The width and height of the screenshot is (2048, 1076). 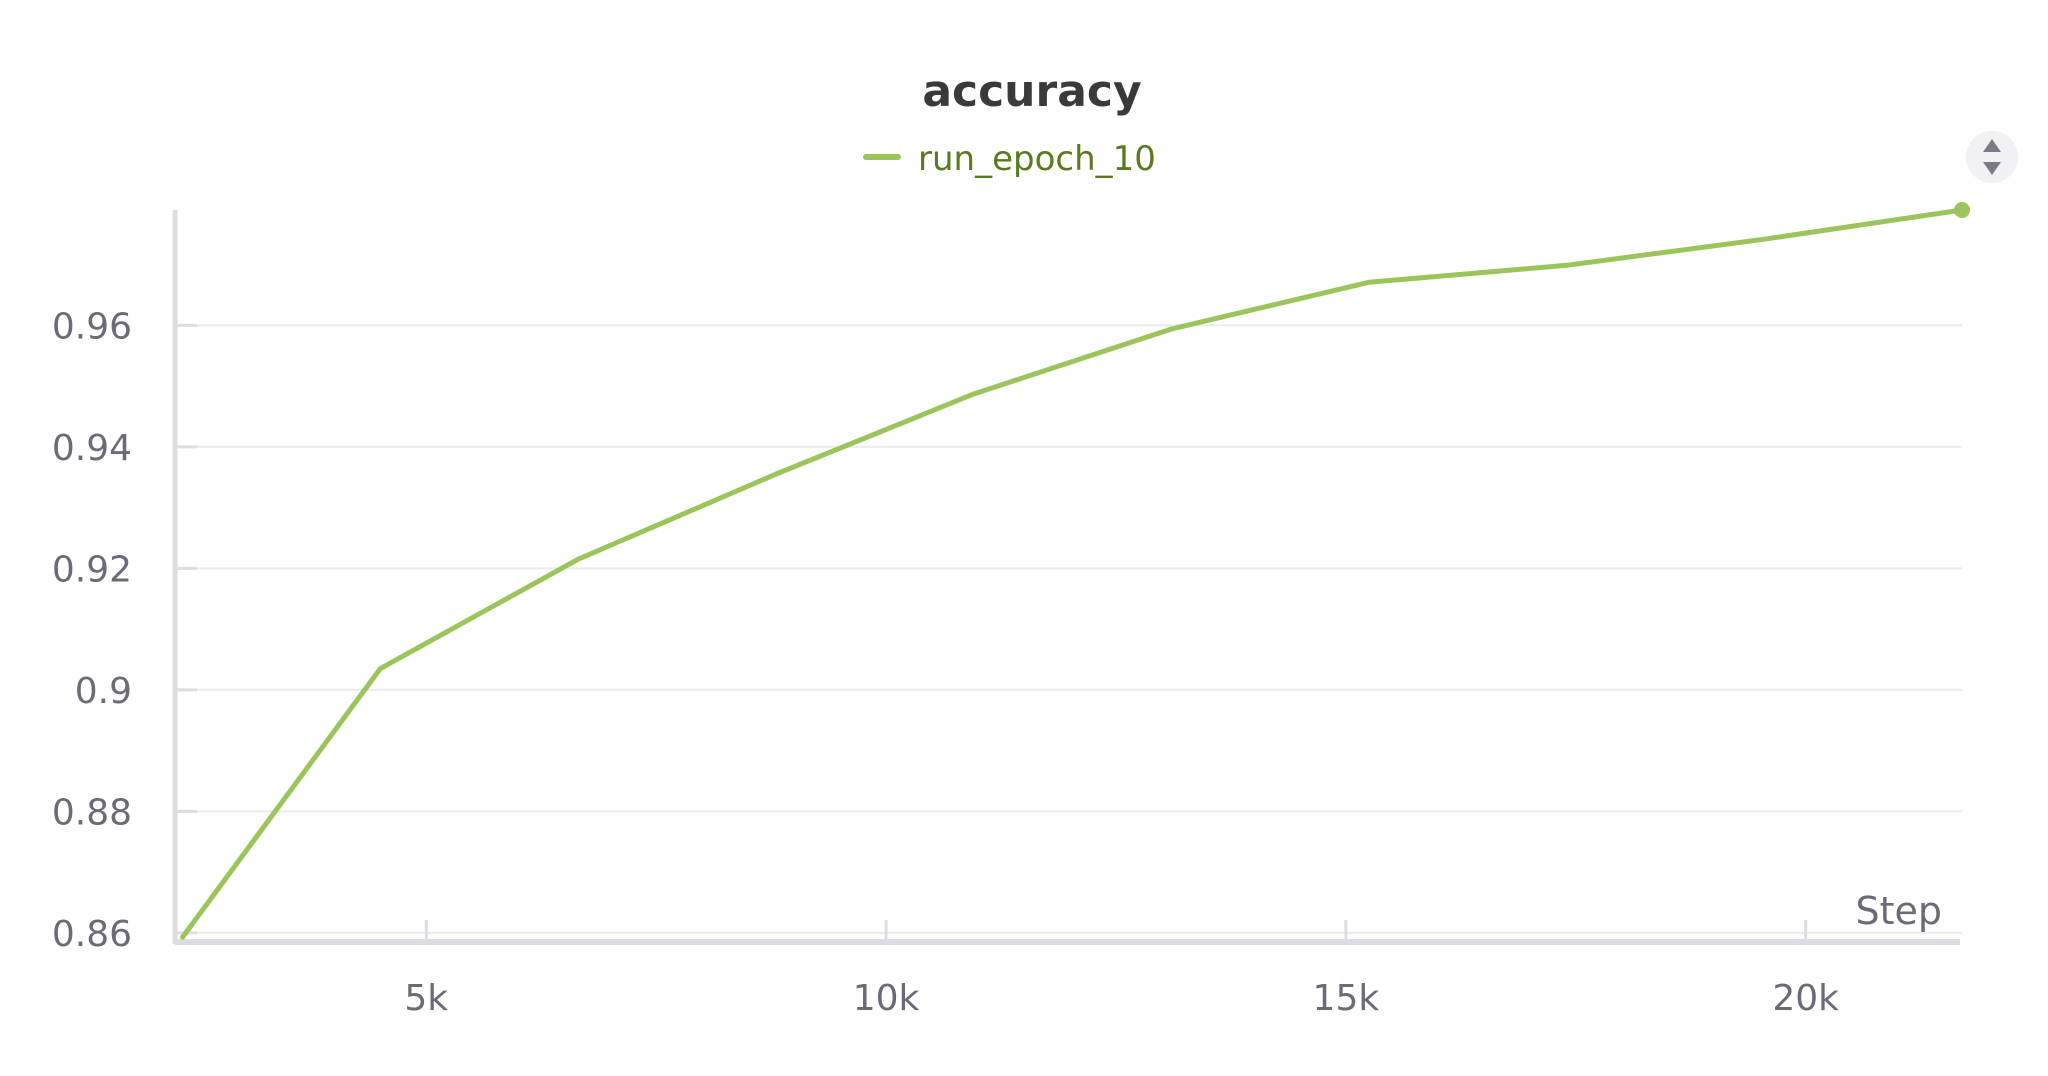 What do you see at coordinates (1121, 969) in the screenshot?
I see `x-tick-labels: 5k 10k 15k 20k` at bounding box center [1121, 969].